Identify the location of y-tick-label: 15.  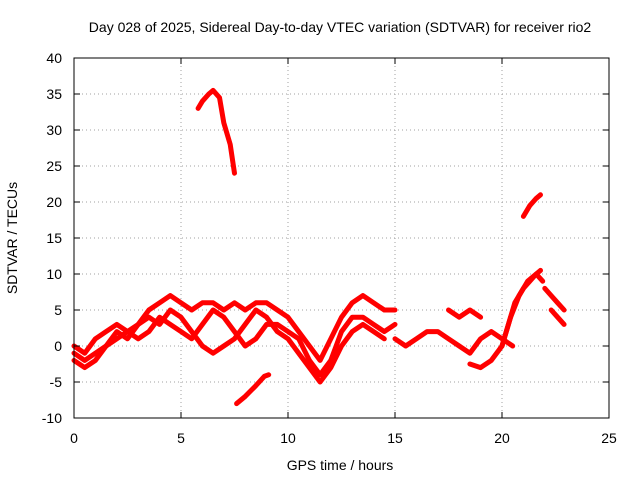
(54, 238).